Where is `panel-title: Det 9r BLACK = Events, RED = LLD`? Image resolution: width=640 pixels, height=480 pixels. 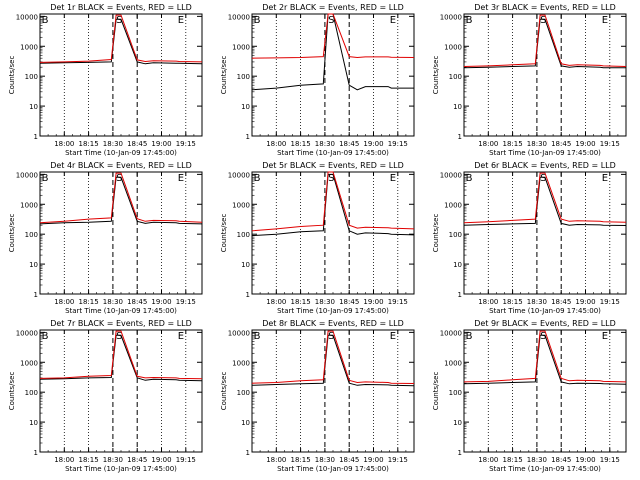 panel-title: Det 9r BLACK = Events, RED = LLD is located at coordinates (545, 323).